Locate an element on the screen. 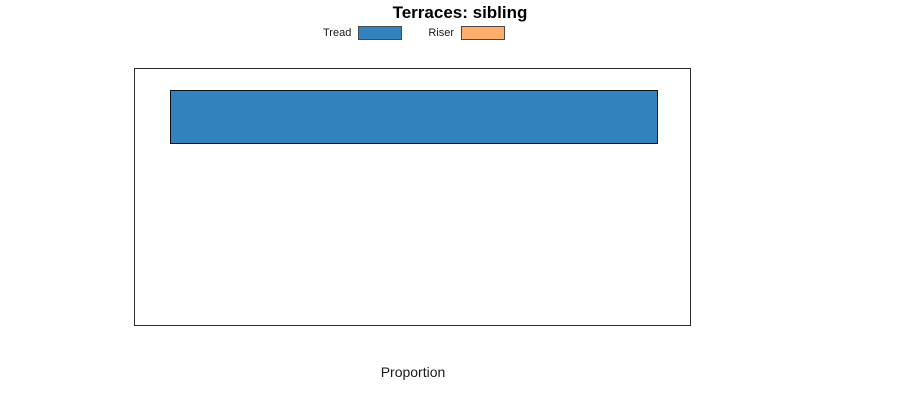  x-axis-title: Proportion is located at coordinates (413, 372).